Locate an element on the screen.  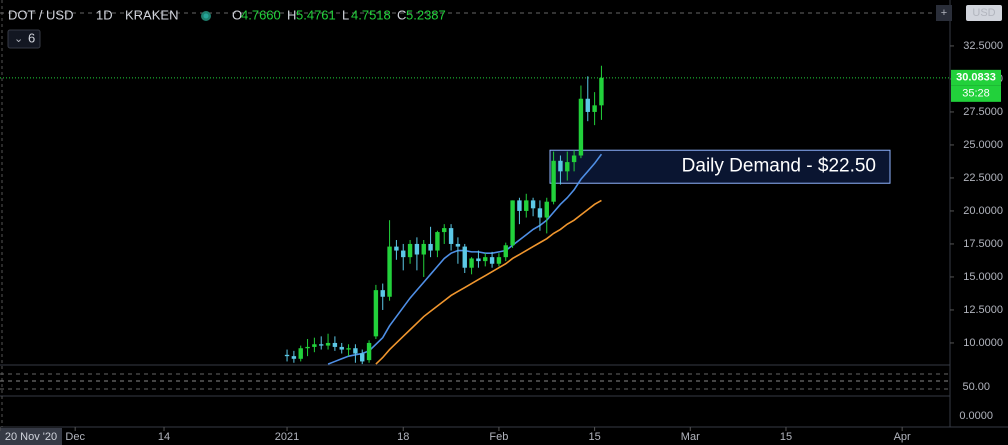
currency: USD is located at coordinates (983, 13).